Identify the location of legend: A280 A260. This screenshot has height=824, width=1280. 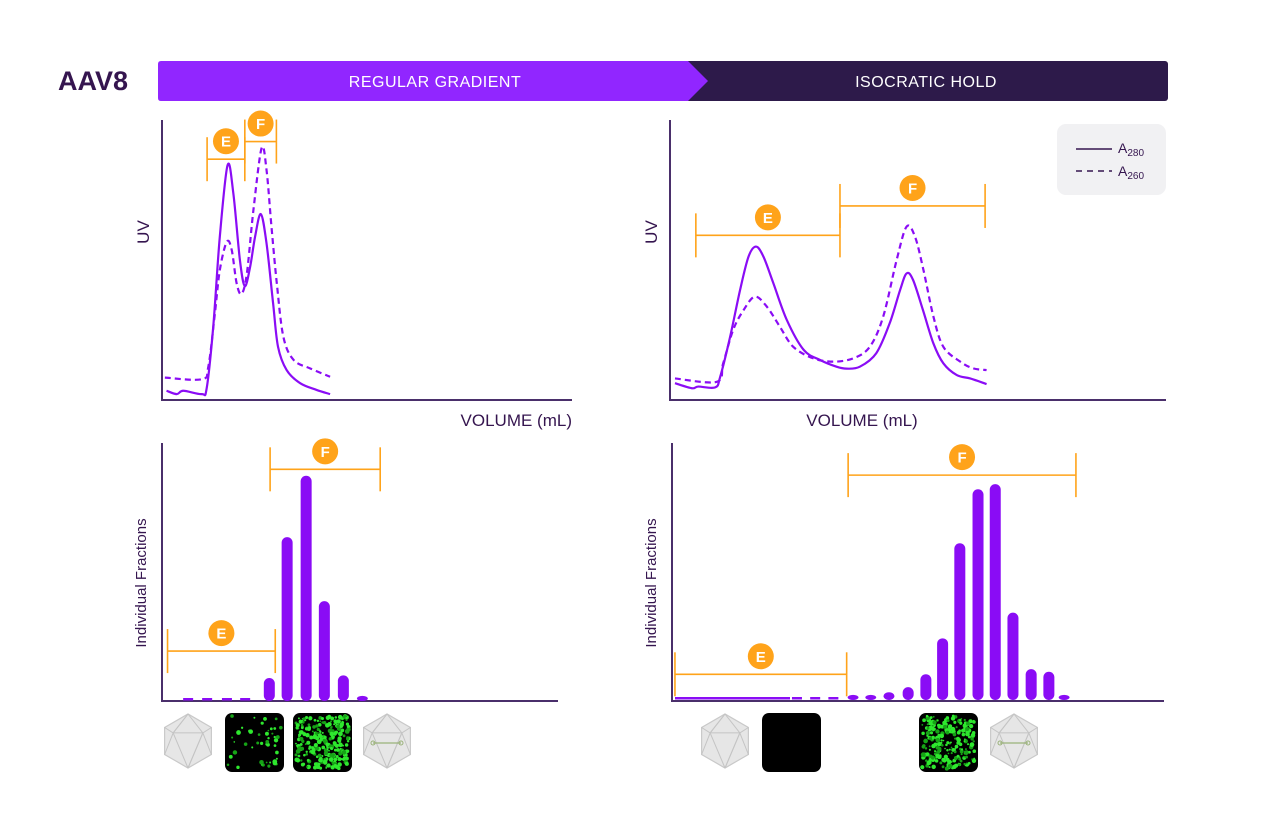
(1111, 159).